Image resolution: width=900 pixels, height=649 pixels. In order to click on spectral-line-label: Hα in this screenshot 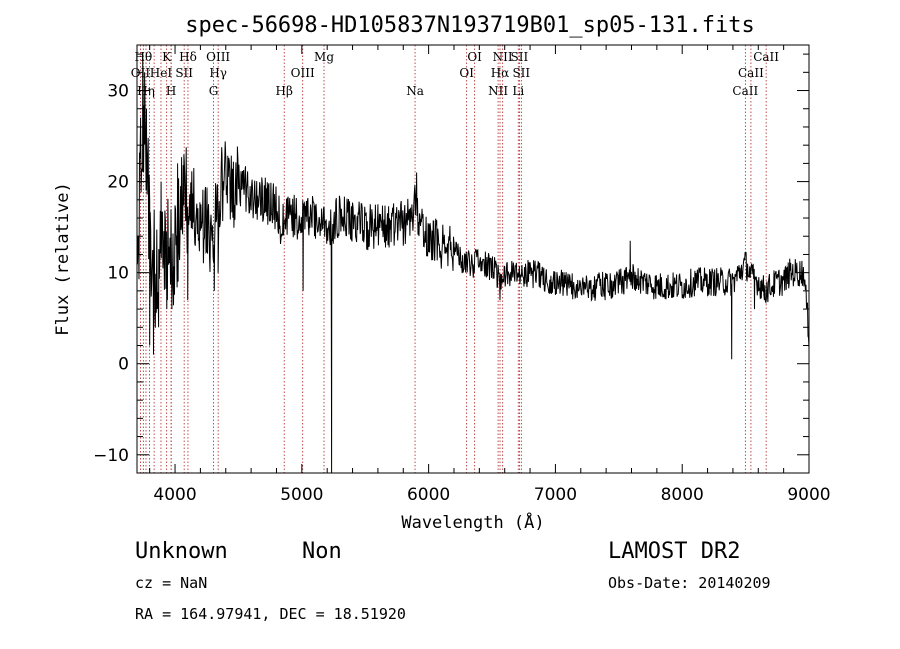, I will do `click(500, 73)`.